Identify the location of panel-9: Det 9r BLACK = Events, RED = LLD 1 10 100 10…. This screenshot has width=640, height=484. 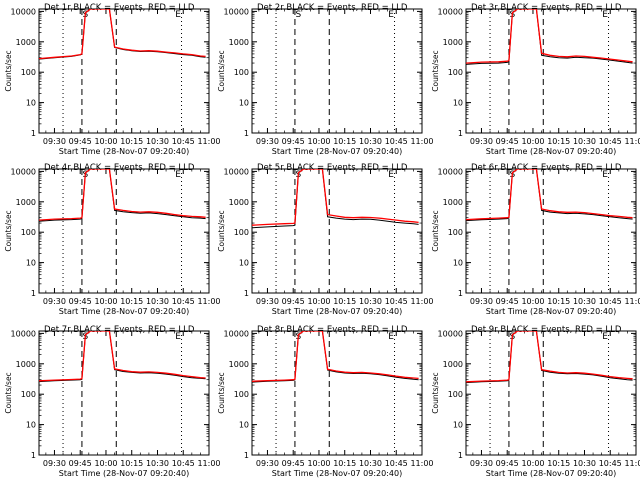
(535, 401).